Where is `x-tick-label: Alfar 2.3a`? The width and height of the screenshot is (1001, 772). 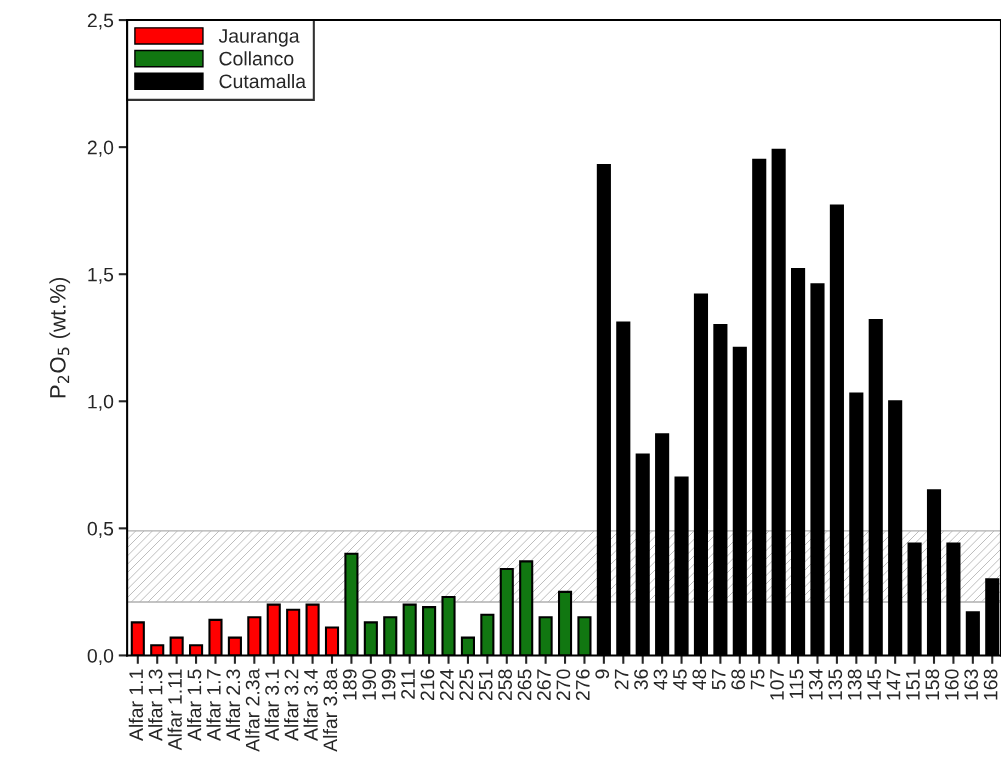
x-tick-label: Alfar 2.3a is located at coordinates (252, 710).